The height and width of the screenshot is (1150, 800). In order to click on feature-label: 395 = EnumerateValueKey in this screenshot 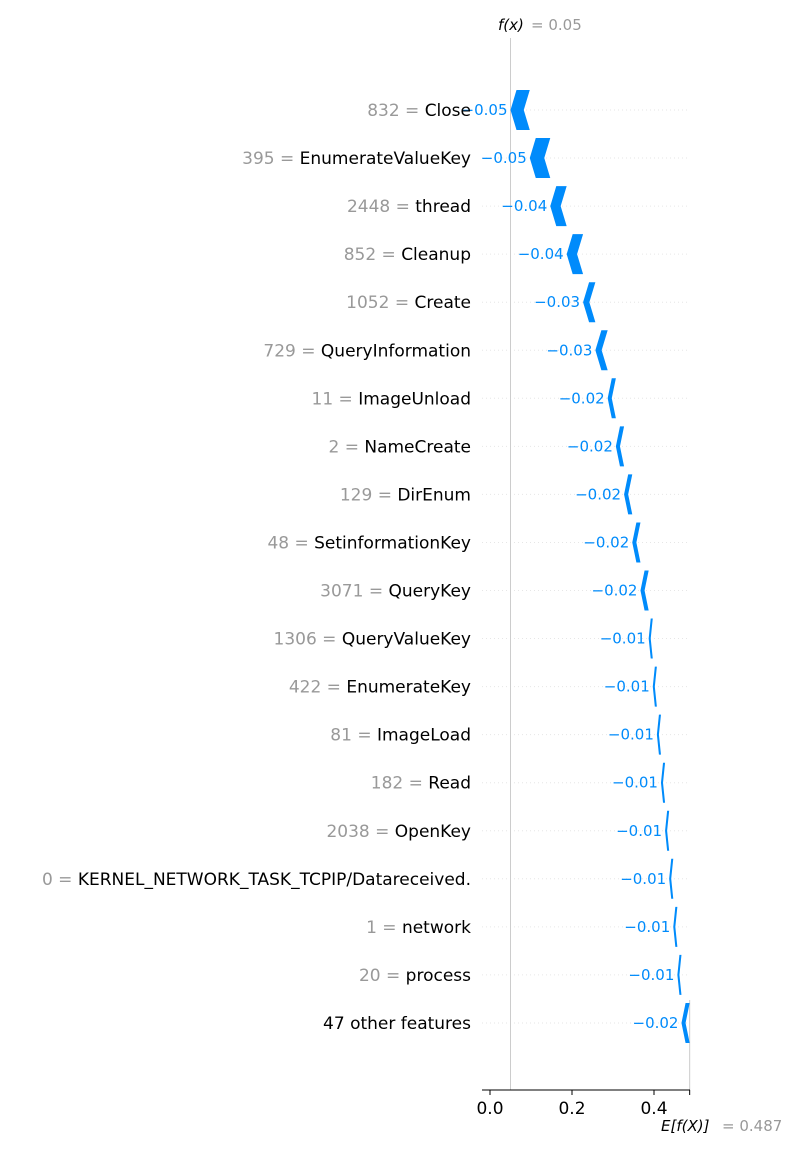, I will do `click(356, 159)`.